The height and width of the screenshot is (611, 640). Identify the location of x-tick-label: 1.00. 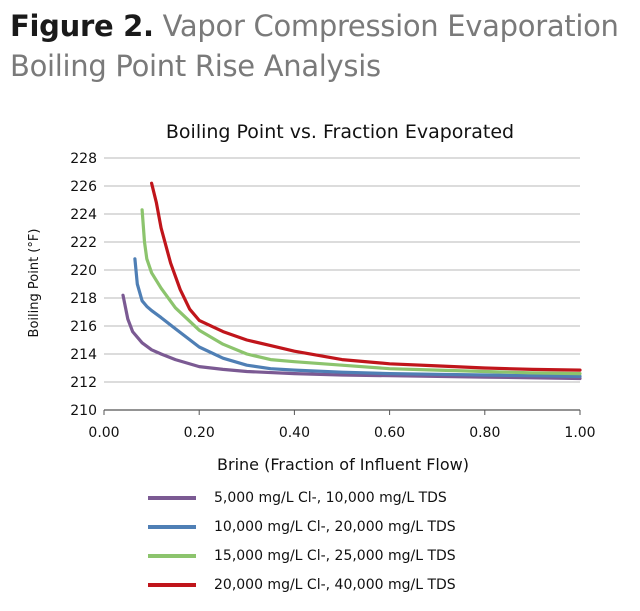
(579, 433).